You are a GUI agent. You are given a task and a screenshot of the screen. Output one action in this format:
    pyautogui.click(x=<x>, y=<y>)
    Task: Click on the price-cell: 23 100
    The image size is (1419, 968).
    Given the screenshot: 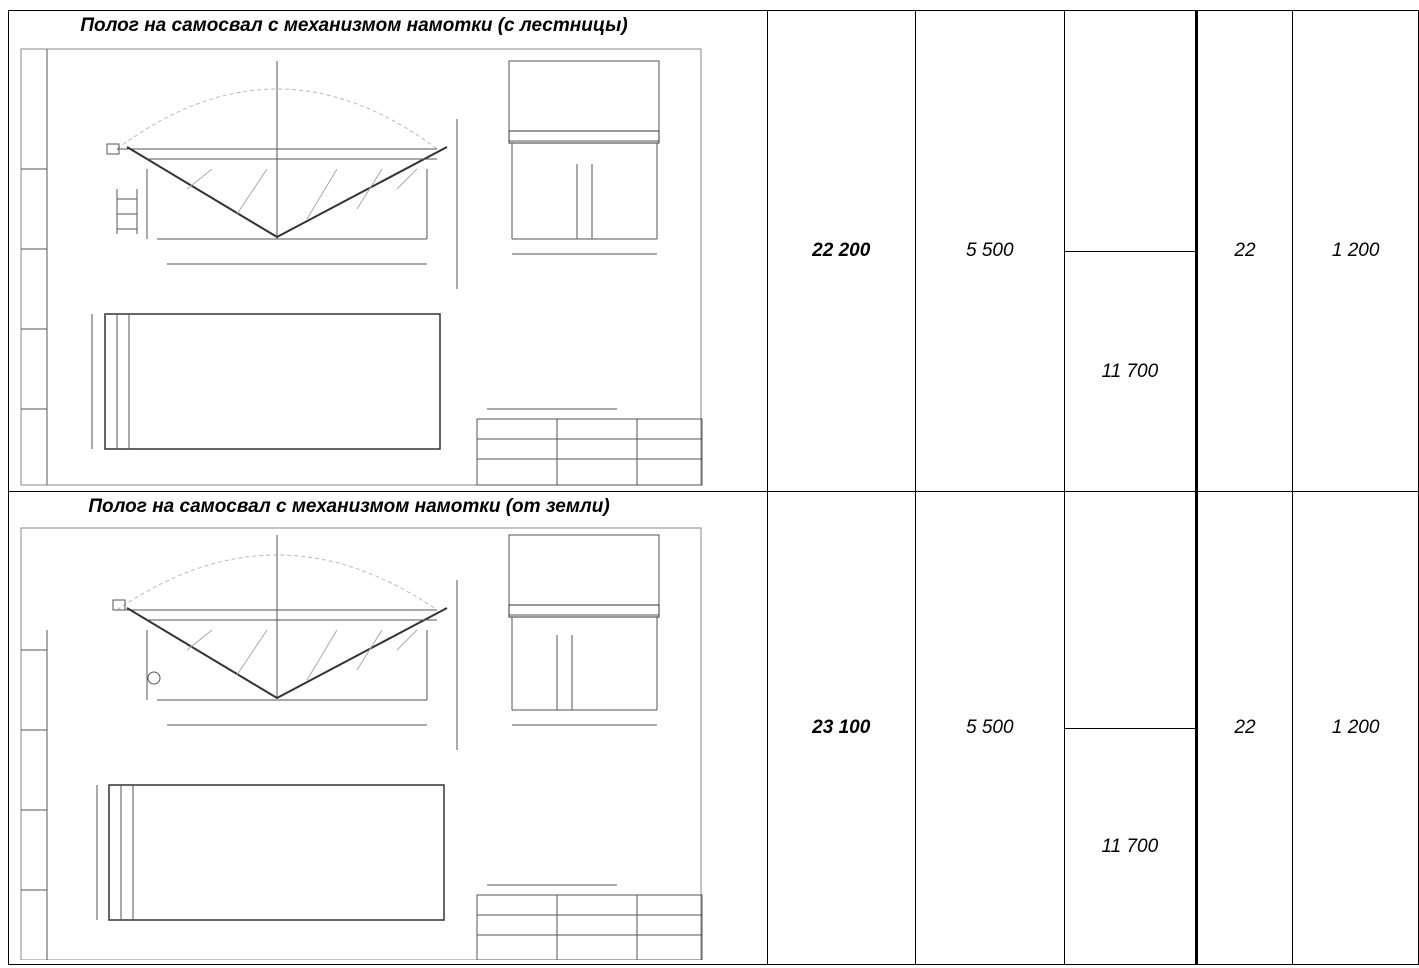 What is the action you would take?
    pyautogui.click(x=841, y=728)
    